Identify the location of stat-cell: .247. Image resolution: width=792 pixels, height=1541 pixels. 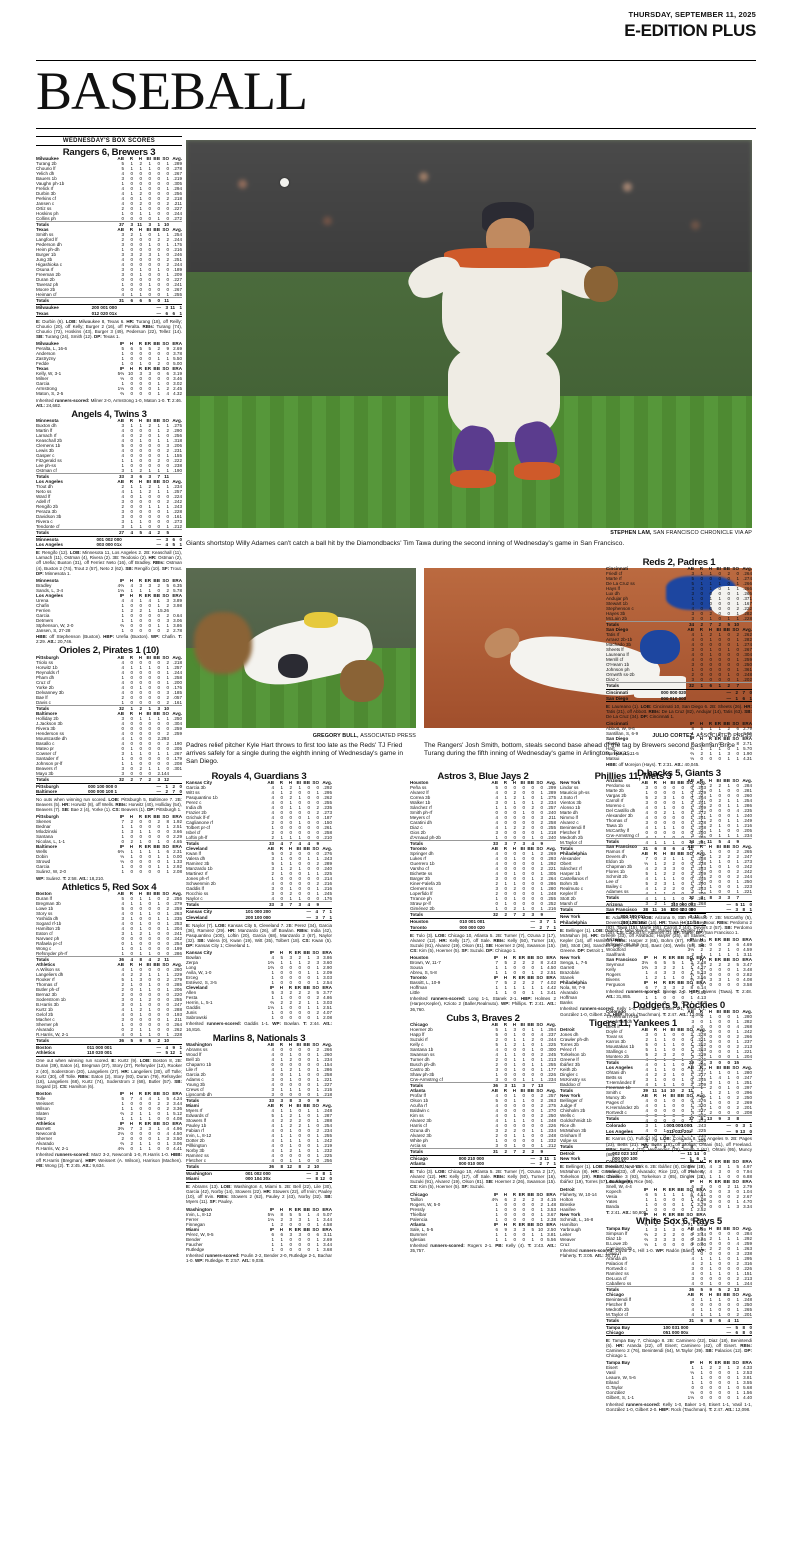
(747, 856).